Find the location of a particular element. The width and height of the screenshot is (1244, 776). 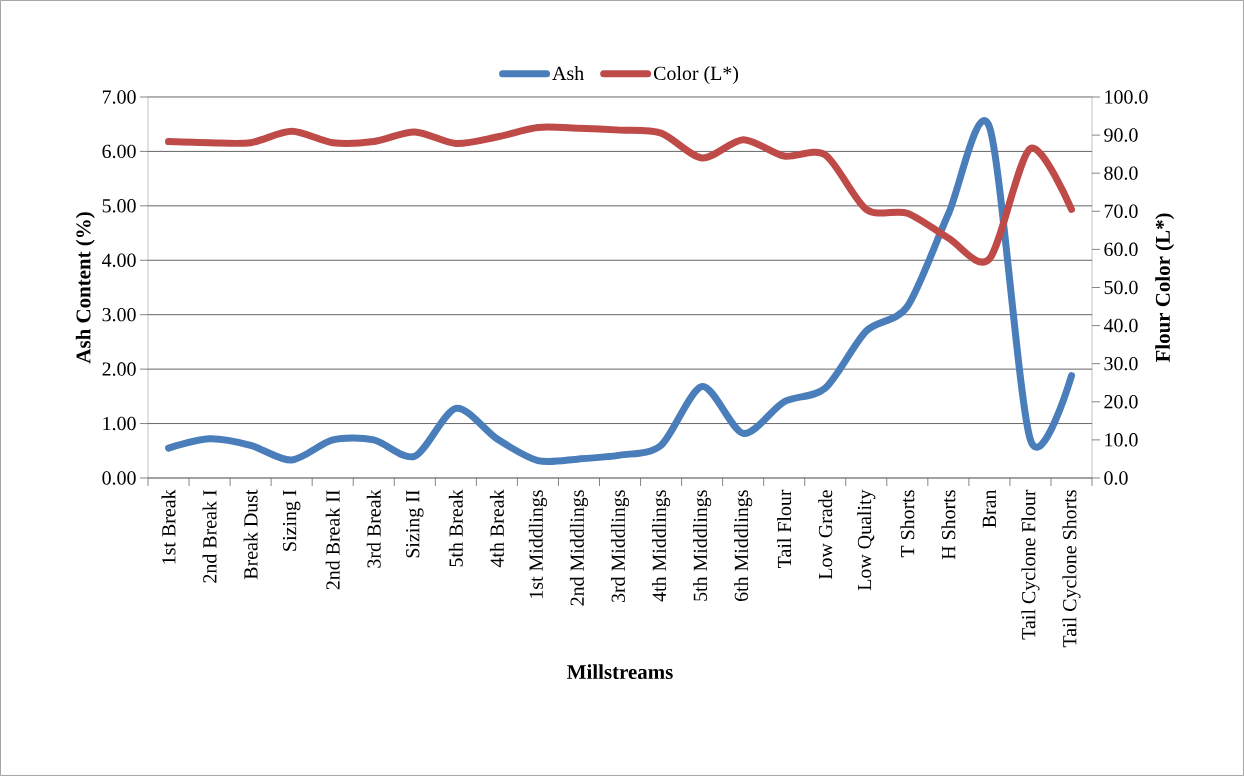

y2-tick-label: 50.0 is located at coordinates (1121, 287).